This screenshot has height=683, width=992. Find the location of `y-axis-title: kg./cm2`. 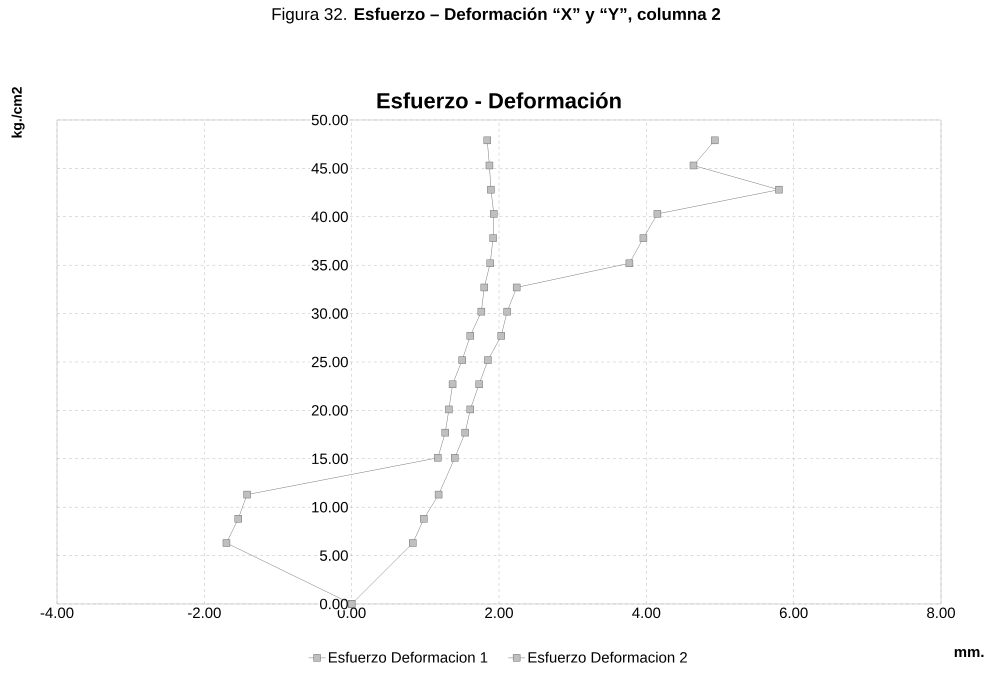

y-axis-title: kg./cm2 is located at coordinates (18, 112).